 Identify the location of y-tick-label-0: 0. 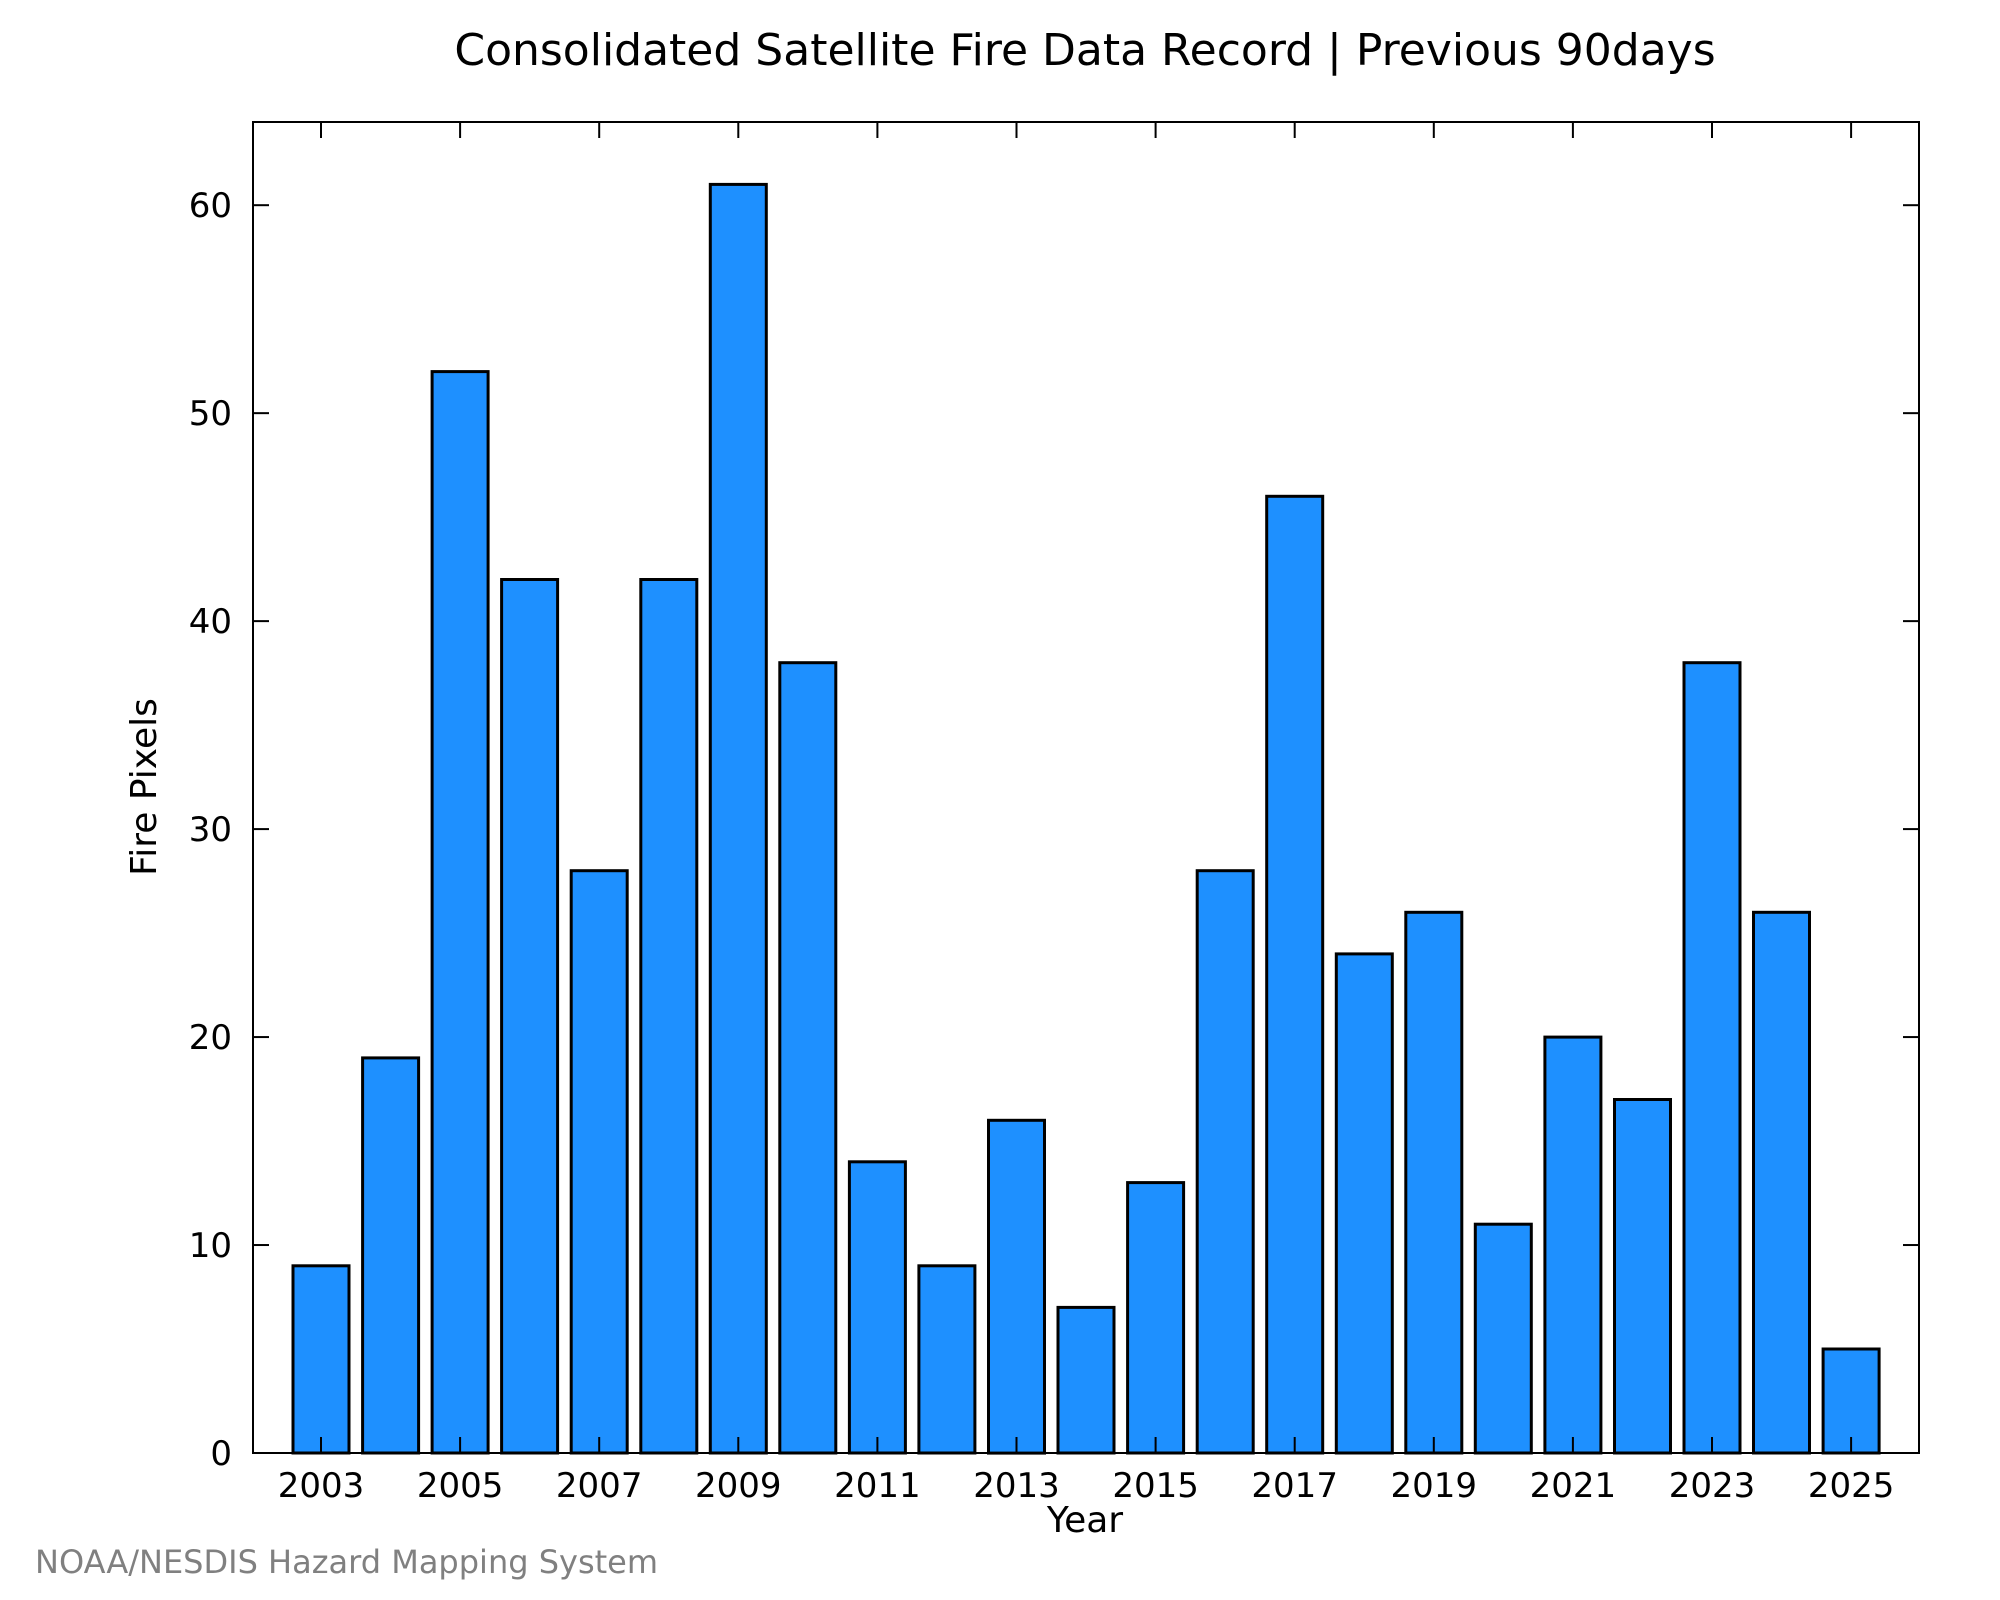
(221, 1454).